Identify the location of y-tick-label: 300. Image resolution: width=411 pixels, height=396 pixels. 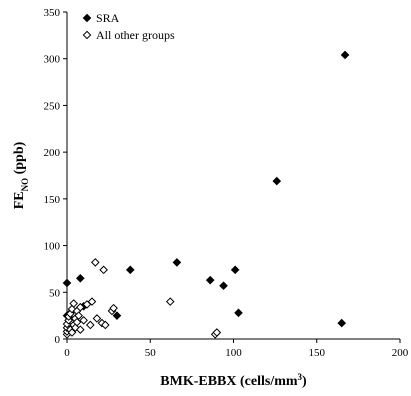
(52, 60).